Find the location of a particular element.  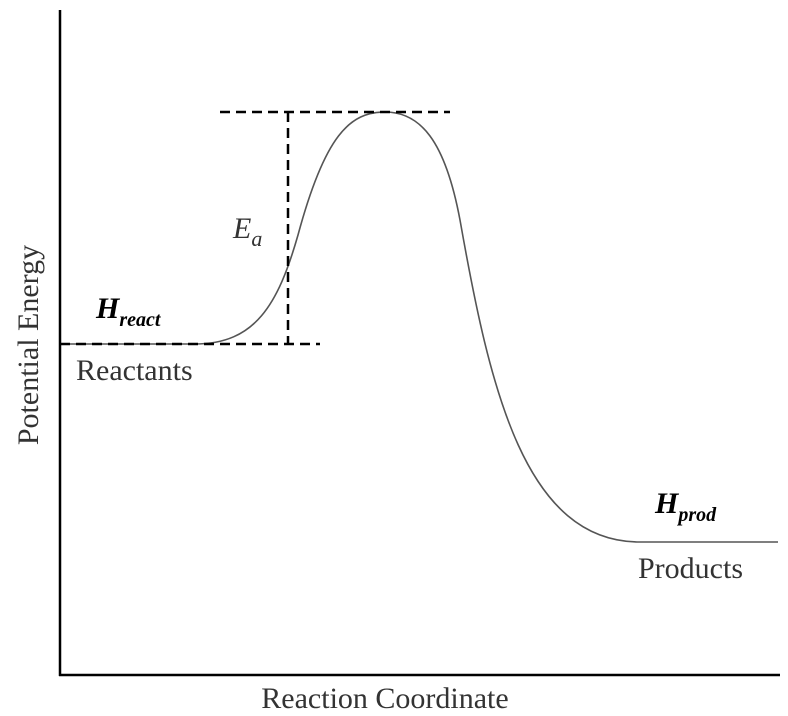

reactants-label: Reactants is located at coordinates (134, 370).